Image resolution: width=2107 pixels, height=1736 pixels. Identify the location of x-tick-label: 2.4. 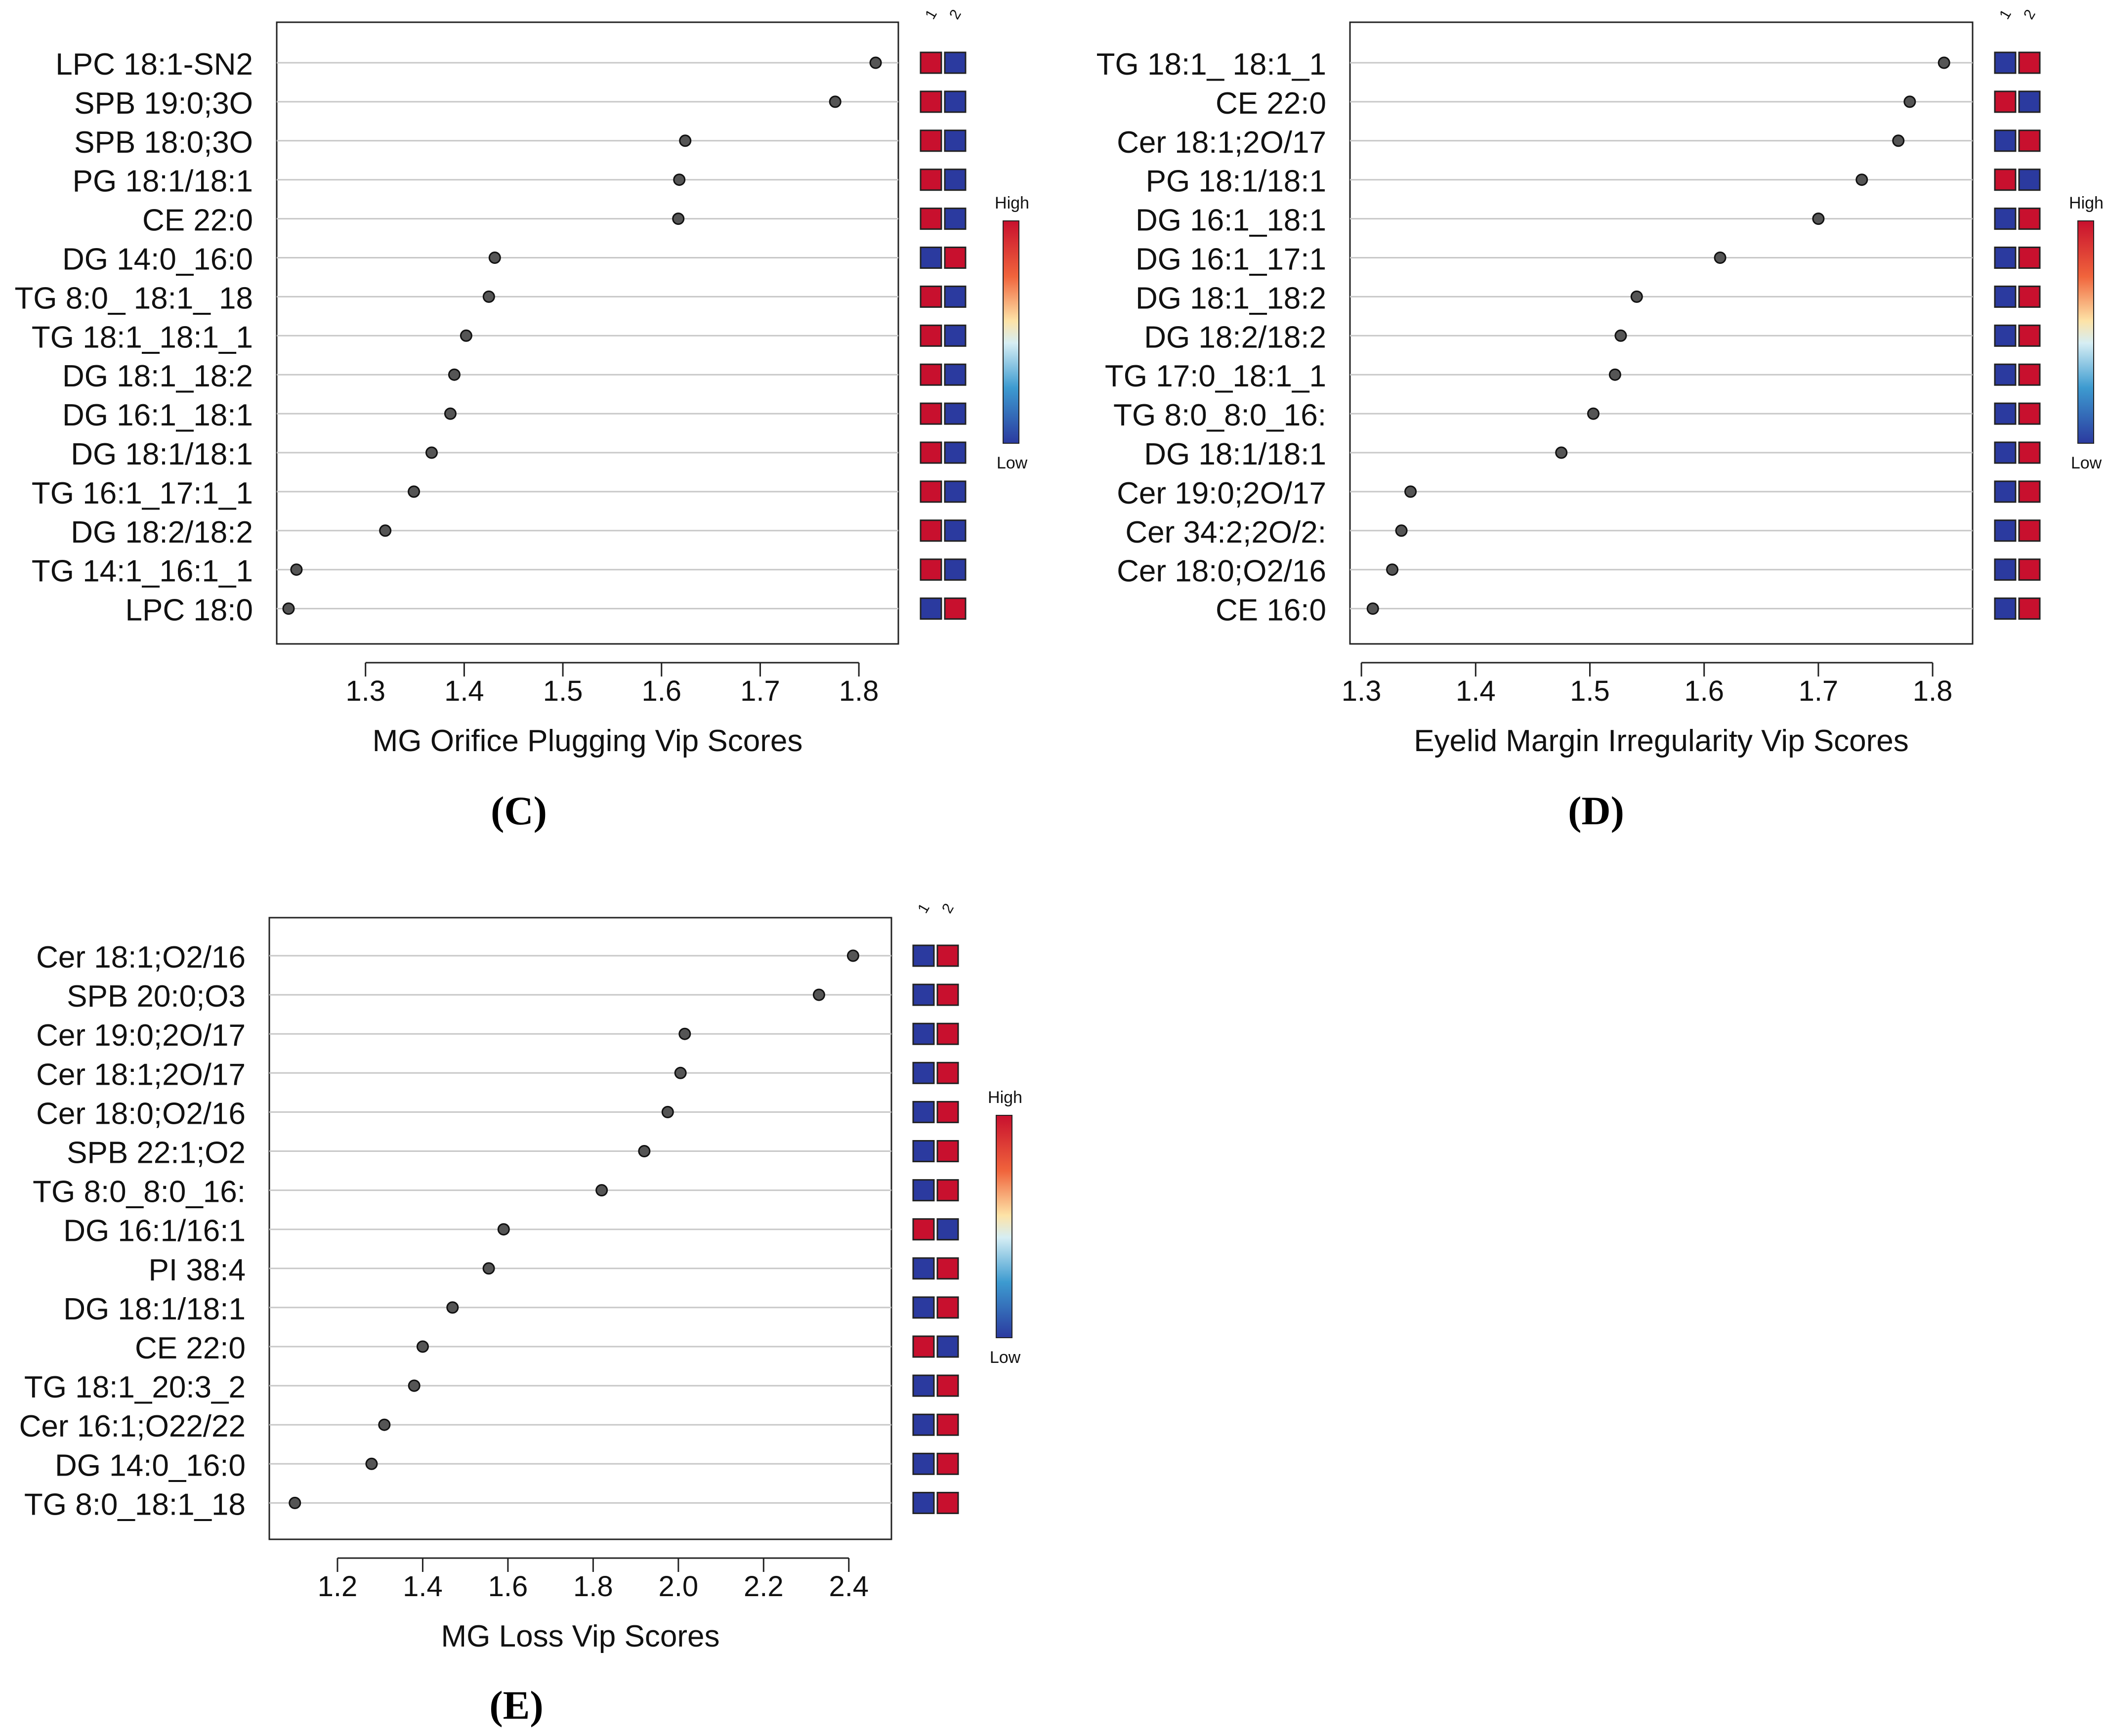
(849, 1587).